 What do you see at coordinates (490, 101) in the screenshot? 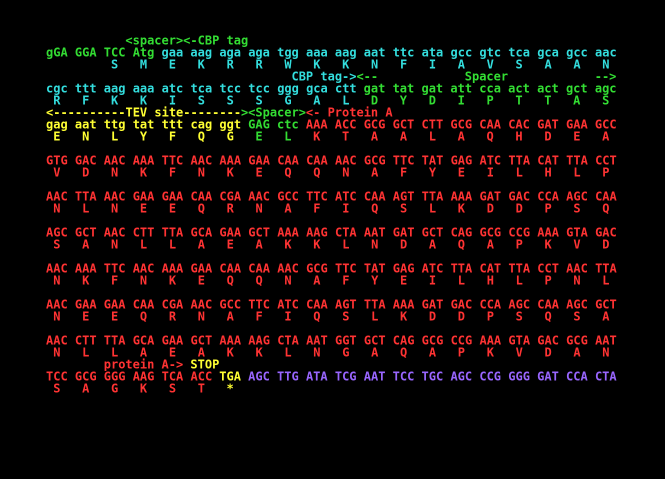
I see `sequence-text: D Y D I P T T A S` at bounding box center [490, 101].